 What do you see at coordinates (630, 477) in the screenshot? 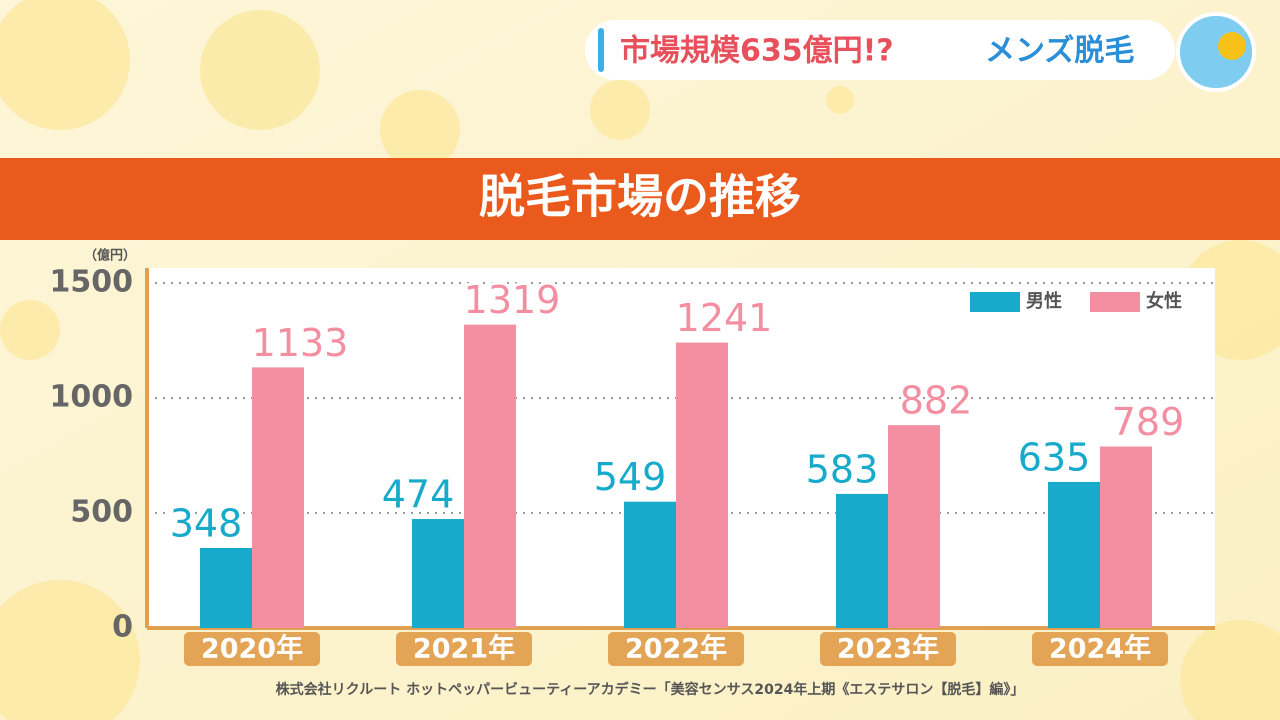
I see `value-label: 549` at bounding box center [630, 477].